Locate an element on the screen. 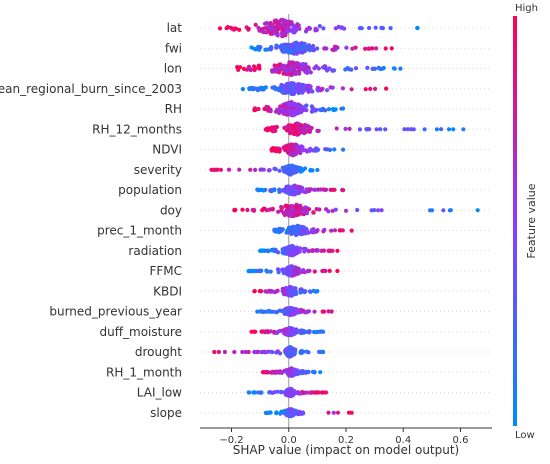  feature-label: fwi is located at coordinates (173, 48).